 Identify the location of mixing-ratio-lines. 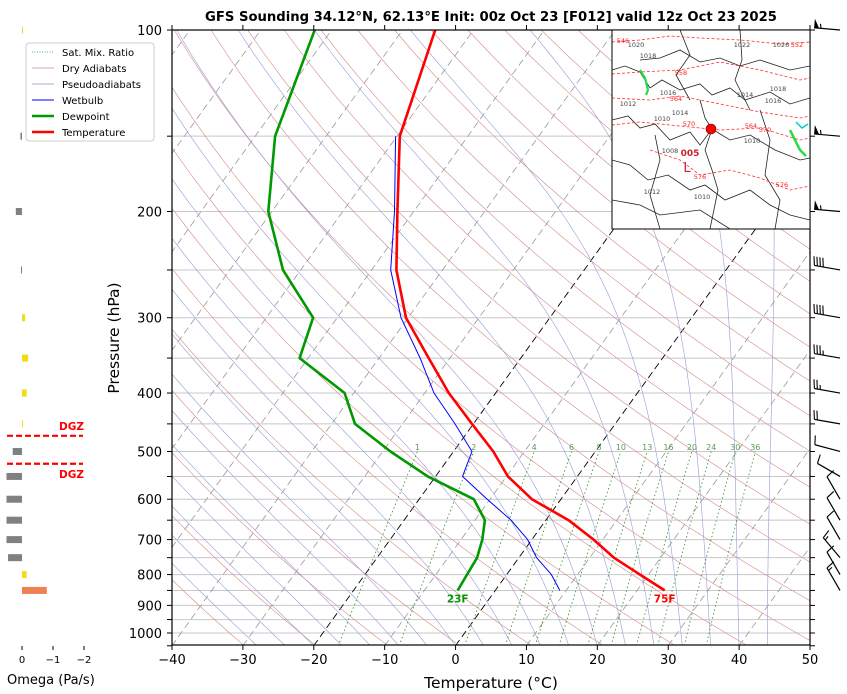
(546, 548).